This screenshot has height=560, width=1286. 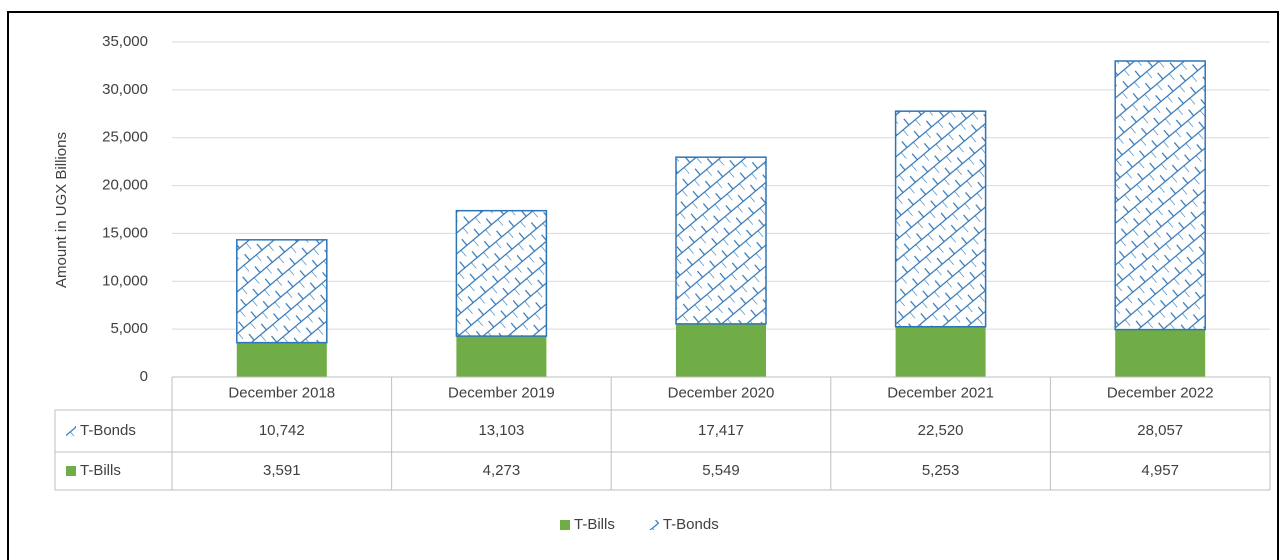 I want to click on table-cell: 4,273, so click(x=502, y=470).